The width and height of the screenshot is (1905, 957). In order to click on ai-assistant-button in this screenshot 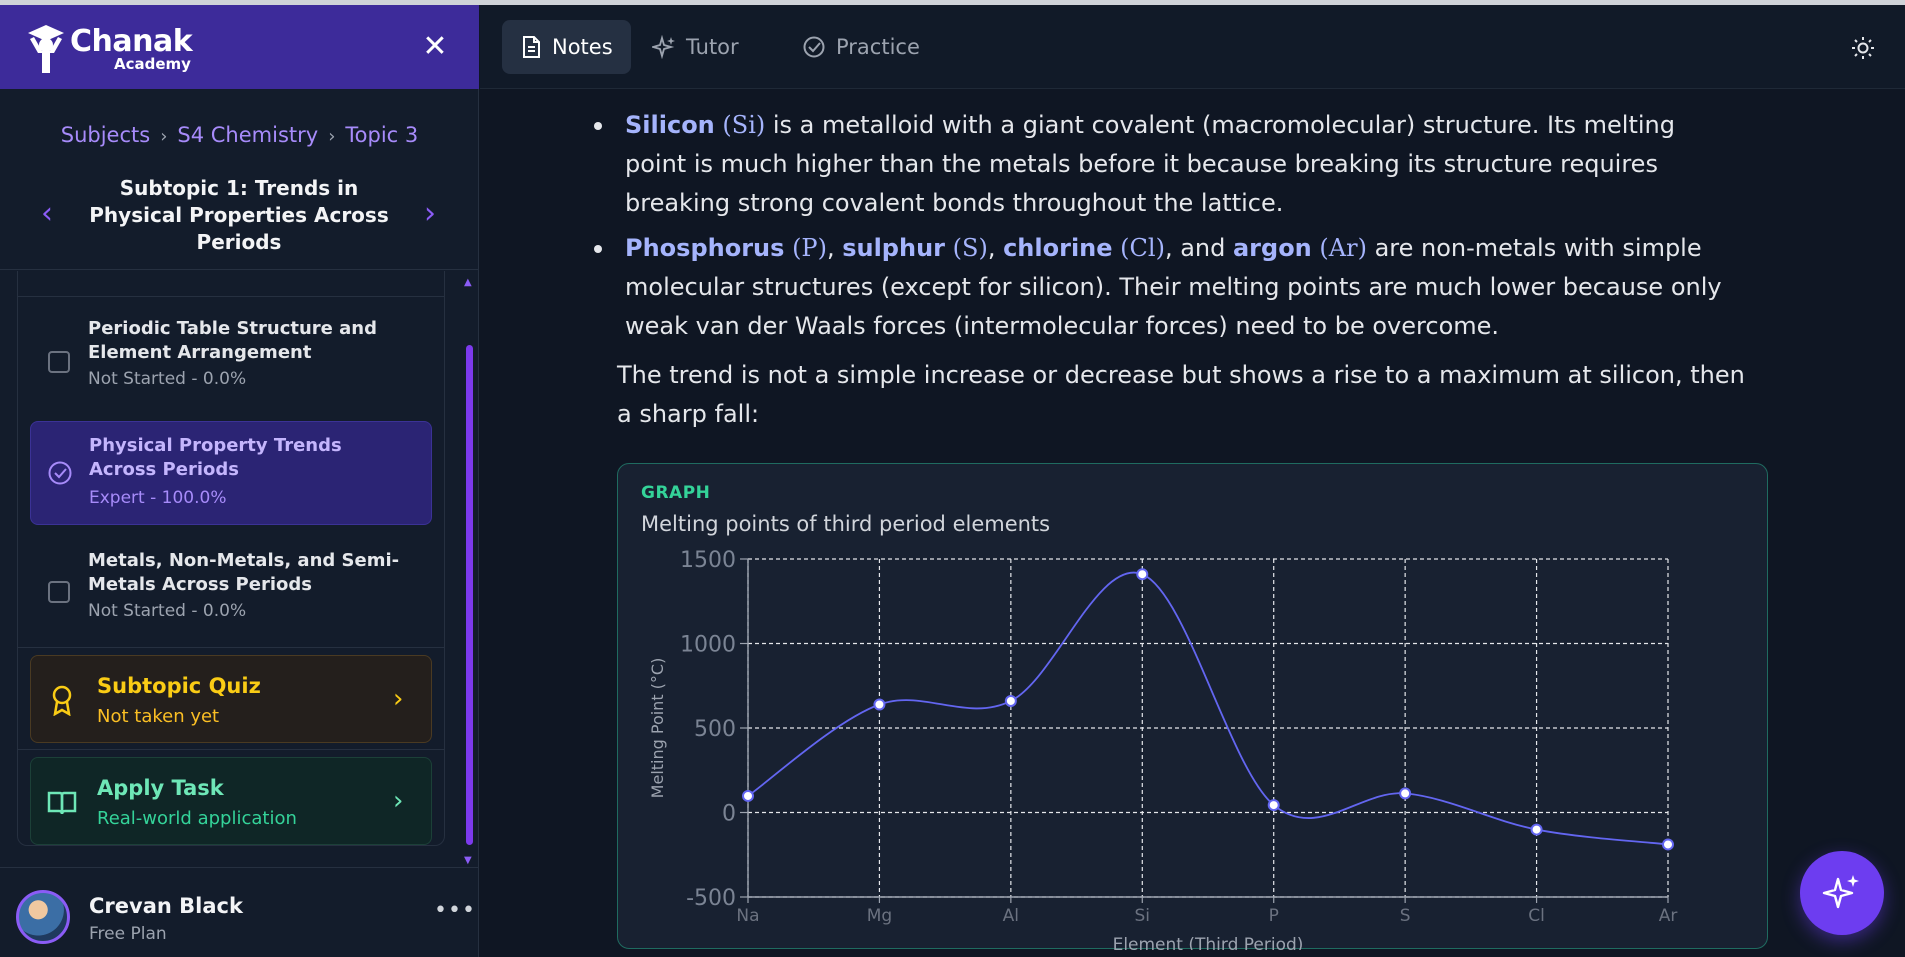, I will do `click(1842, 893)`.